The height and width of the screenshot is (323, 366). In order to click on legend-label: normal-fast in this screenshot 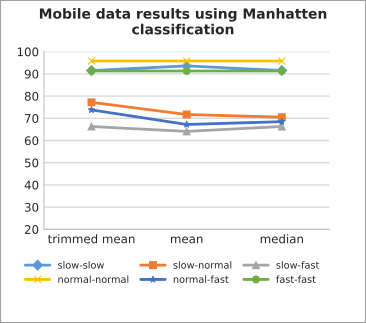, I will do `click(201, 279)`.